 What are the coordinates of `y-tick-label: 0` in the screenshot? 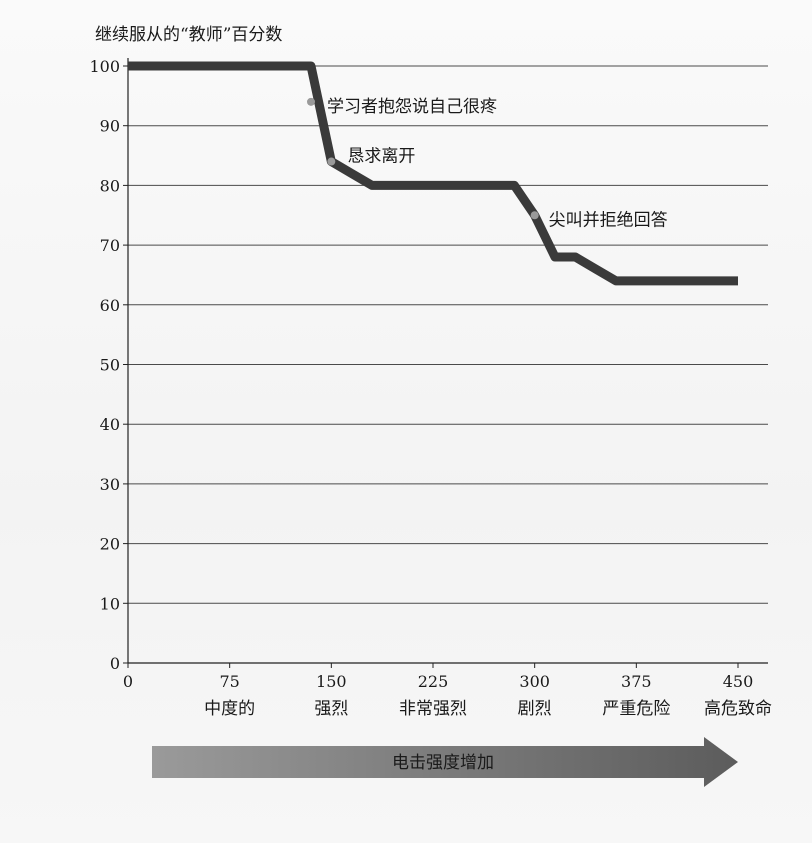 It's located at (115, 663).